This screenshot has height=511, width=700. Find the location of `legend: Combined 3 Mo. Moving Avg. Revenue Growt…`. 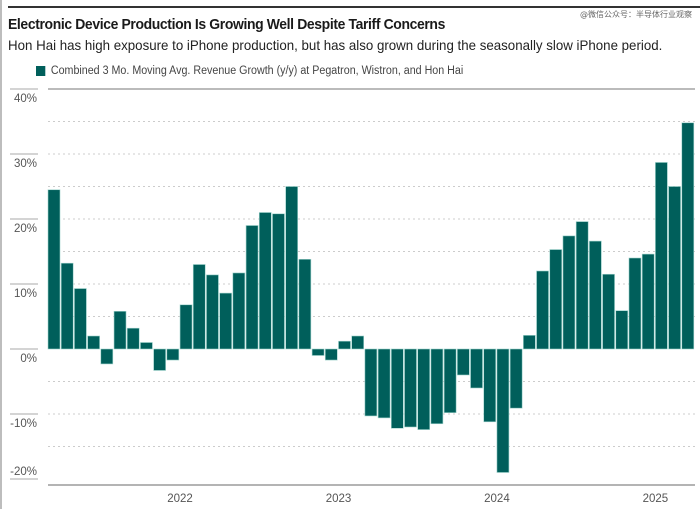

legend: Combined 3 Mo. Moving Avg. Revenue Growt… is located at coordinates (249, 71).